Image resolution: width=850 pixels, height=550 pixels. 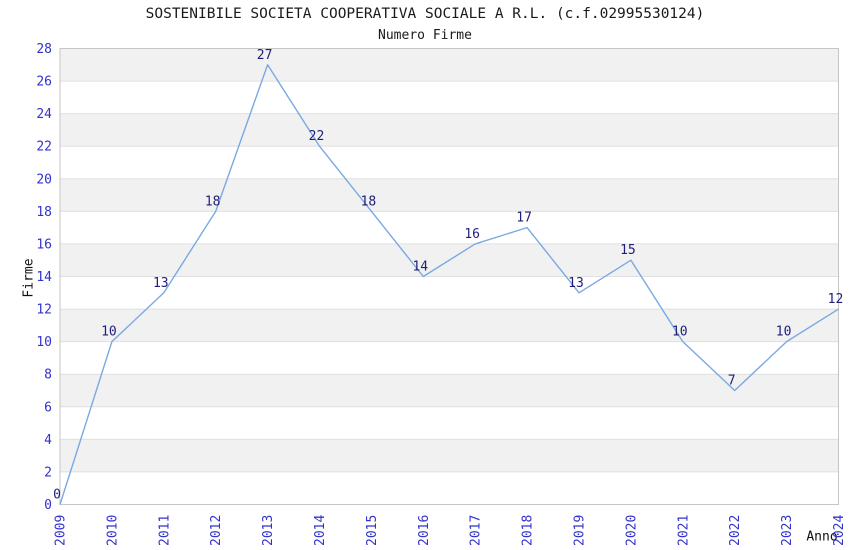 I want to click on x-tick-label: 2023, so click(x=787, y=530).